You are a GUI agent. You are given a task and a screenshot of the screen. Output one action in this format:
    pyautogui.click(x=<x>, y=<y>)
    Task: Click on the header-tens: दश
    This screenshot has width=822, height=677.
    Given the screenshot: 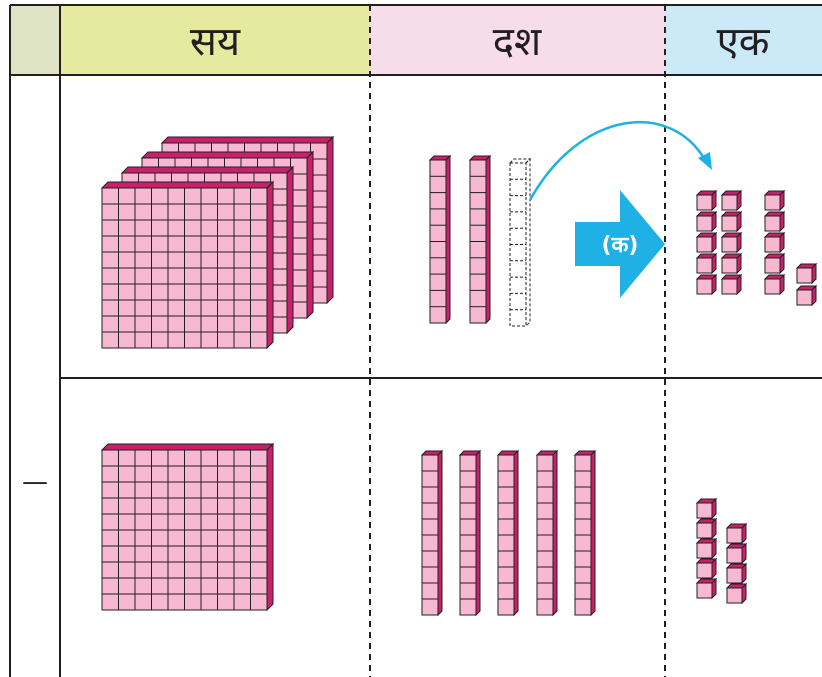 What is the action you would take?
    pyautogui.click(x=517, y=42)
    